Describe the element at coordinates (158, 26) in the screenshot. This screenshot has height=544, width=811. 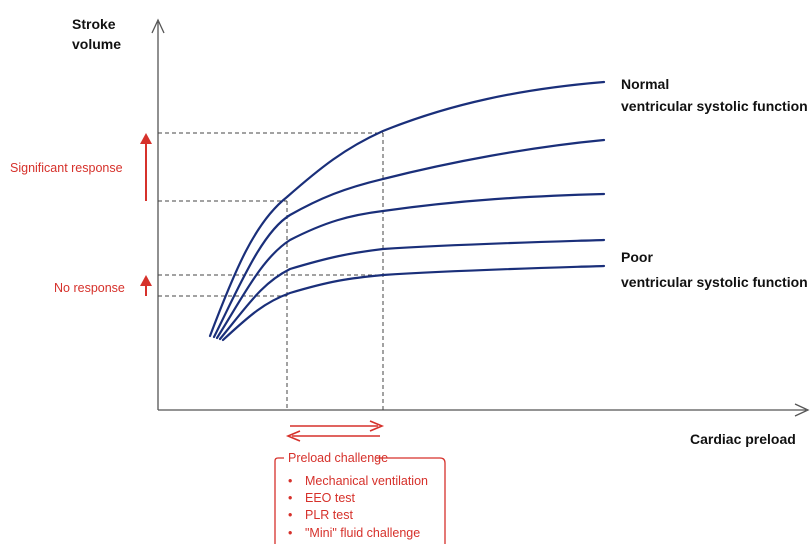
I see `y-axis-arrowhead` at that location.